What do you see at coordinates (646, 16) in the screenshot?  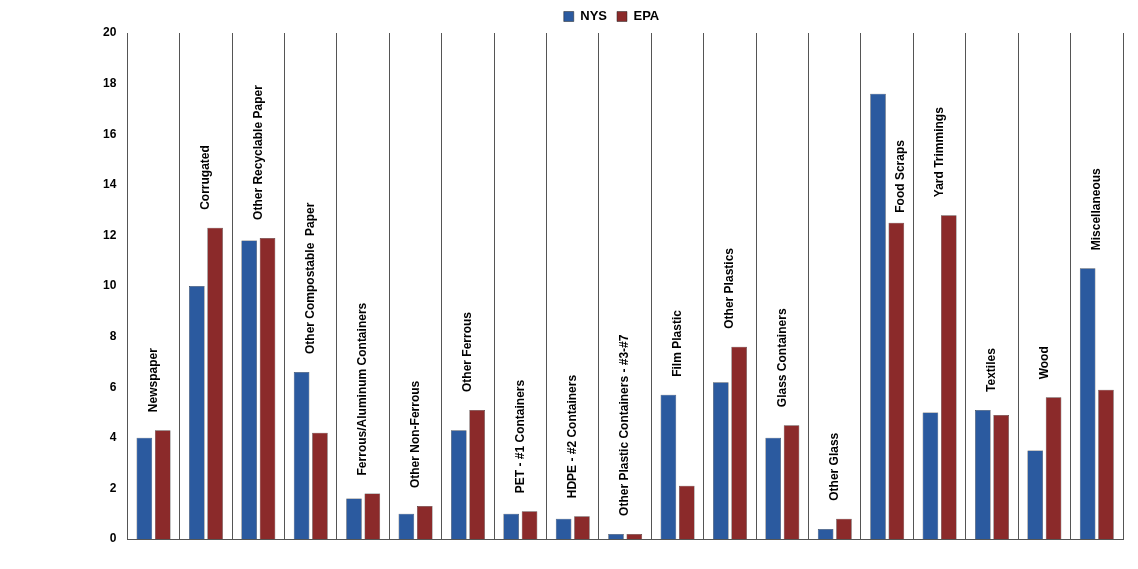 I see `legend-label: EPA` at bounding box center [646, 16].